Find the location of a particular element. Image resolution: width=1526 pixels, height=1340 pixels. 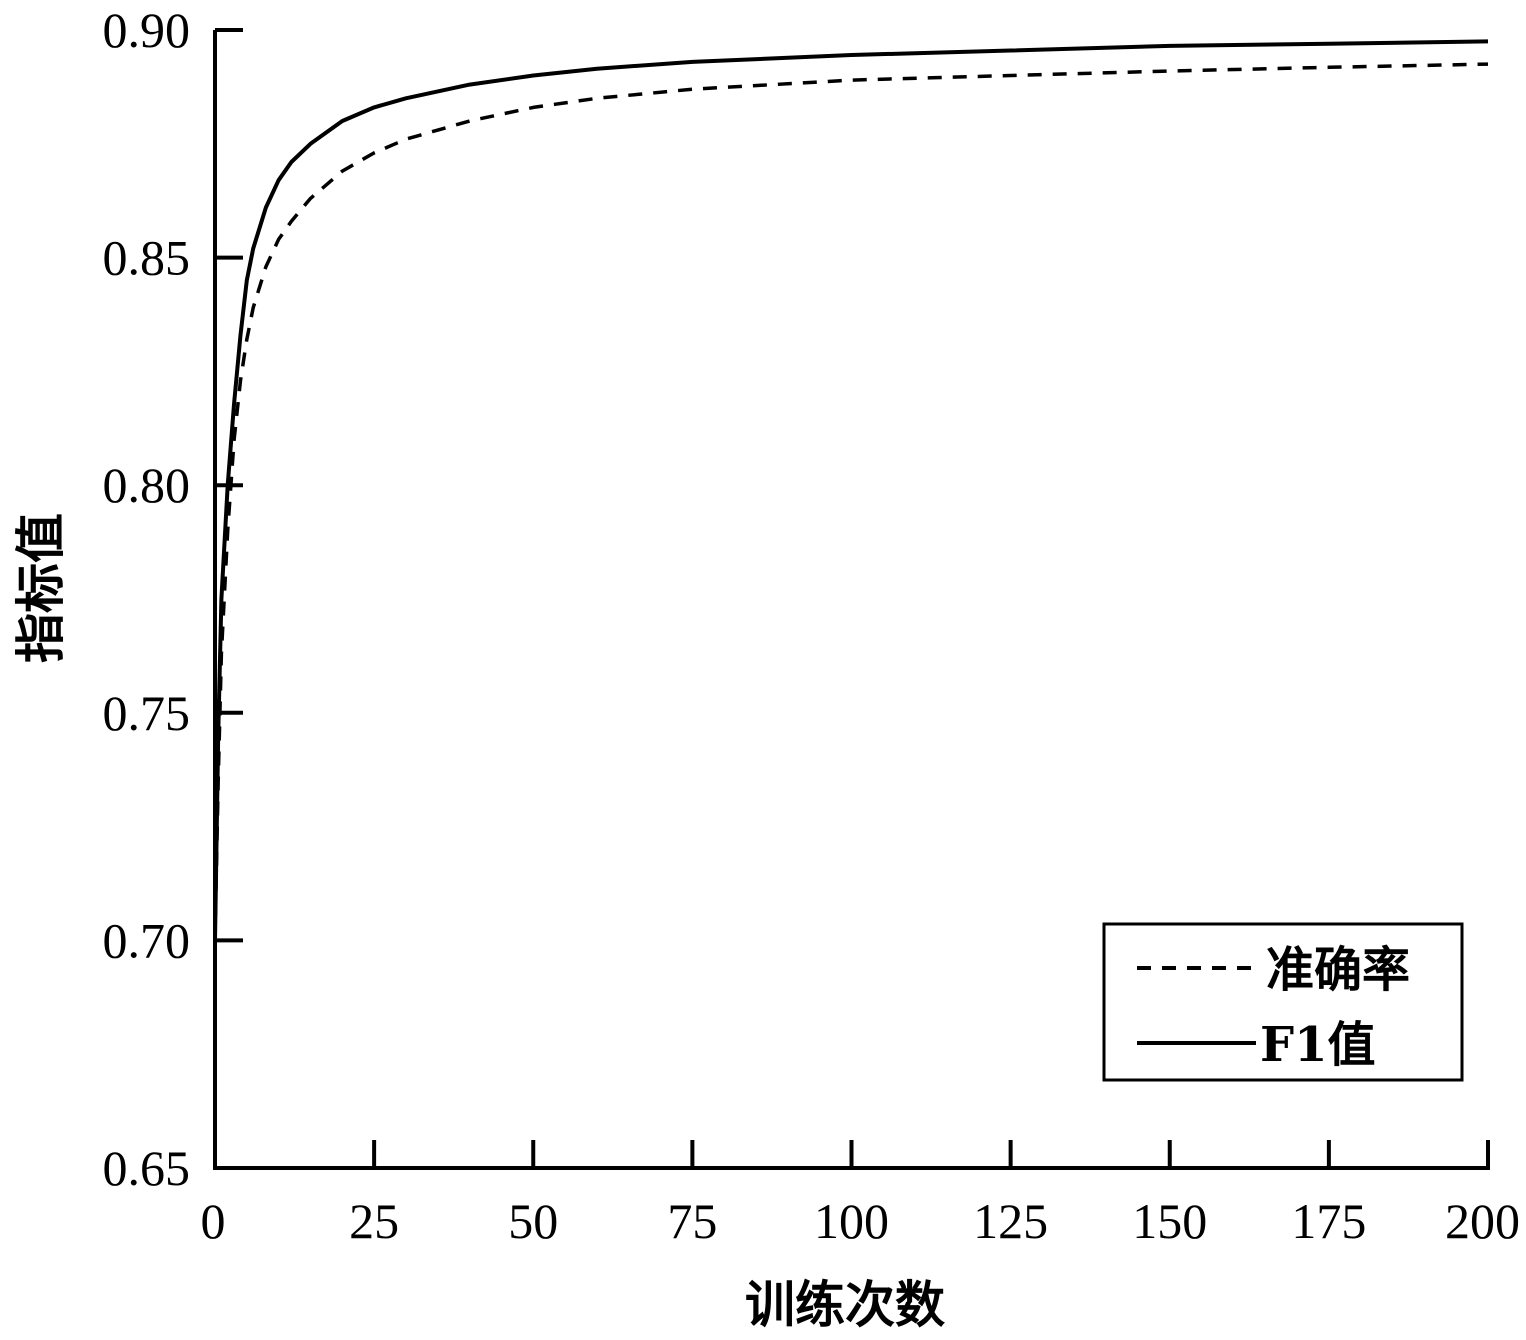

y-tick-label: 0.75 is located at coordinates (147, 713).